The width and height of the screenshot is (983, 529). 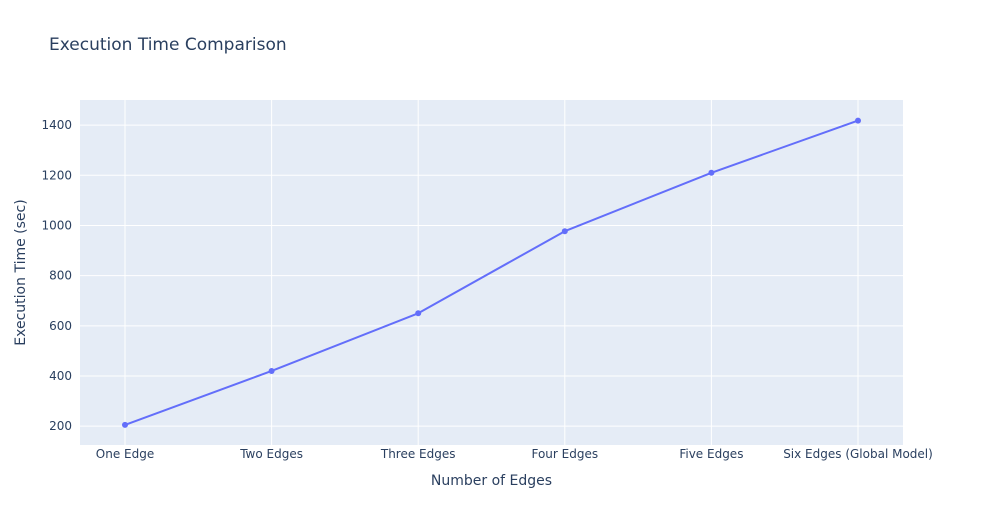 I want to click on y-tick-label: 1200, so click(x=56, y=175).